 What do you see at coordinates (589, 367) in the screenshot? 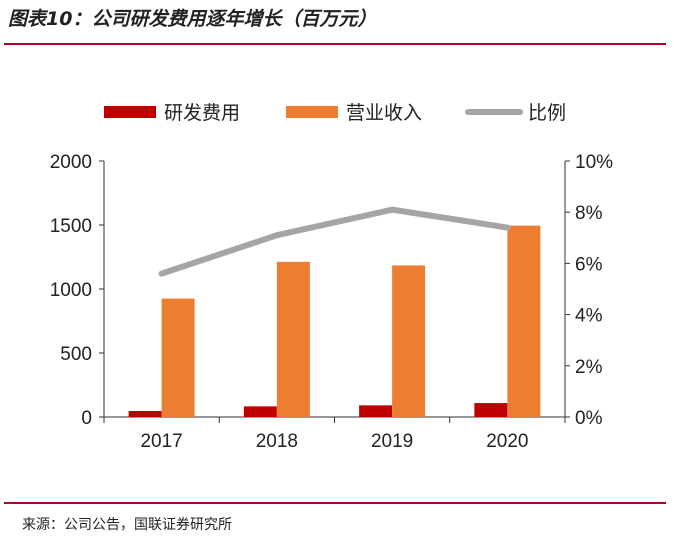
I see `y2-tick-label: 2%` at bounding box center [589, 367].